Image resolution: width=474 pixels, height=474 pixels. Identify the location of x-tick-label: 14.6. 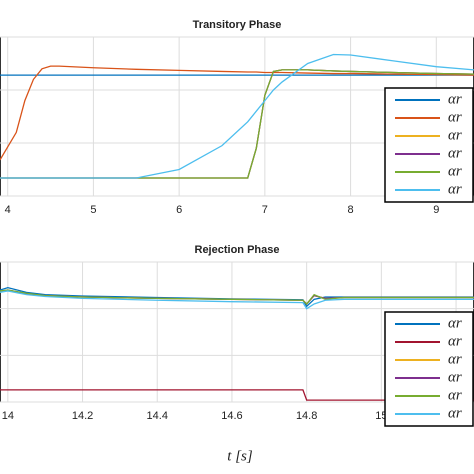
(231, 416).